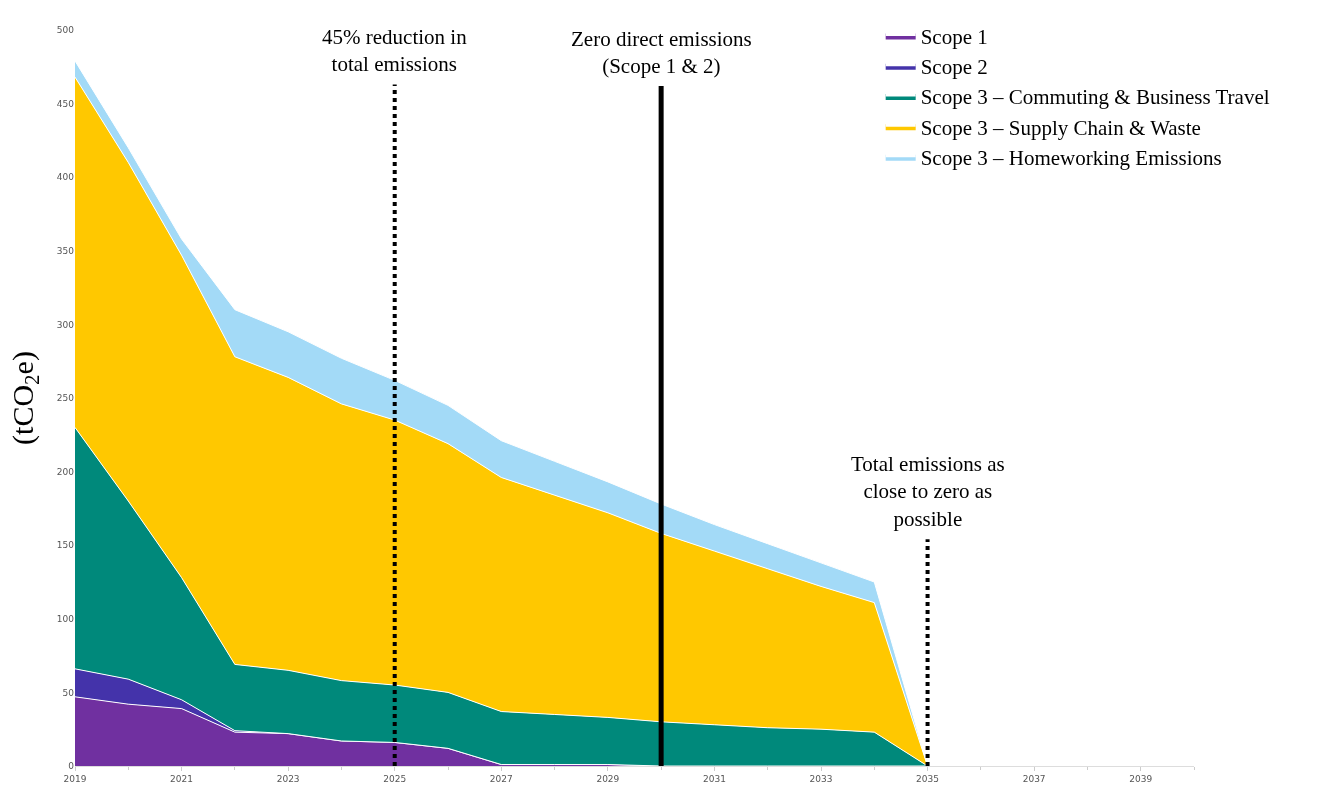 The image size is (1344, 796). Describe the element at coordinates (65, 103) in the screenshot. I see `y-tick-label: 450` at that location.